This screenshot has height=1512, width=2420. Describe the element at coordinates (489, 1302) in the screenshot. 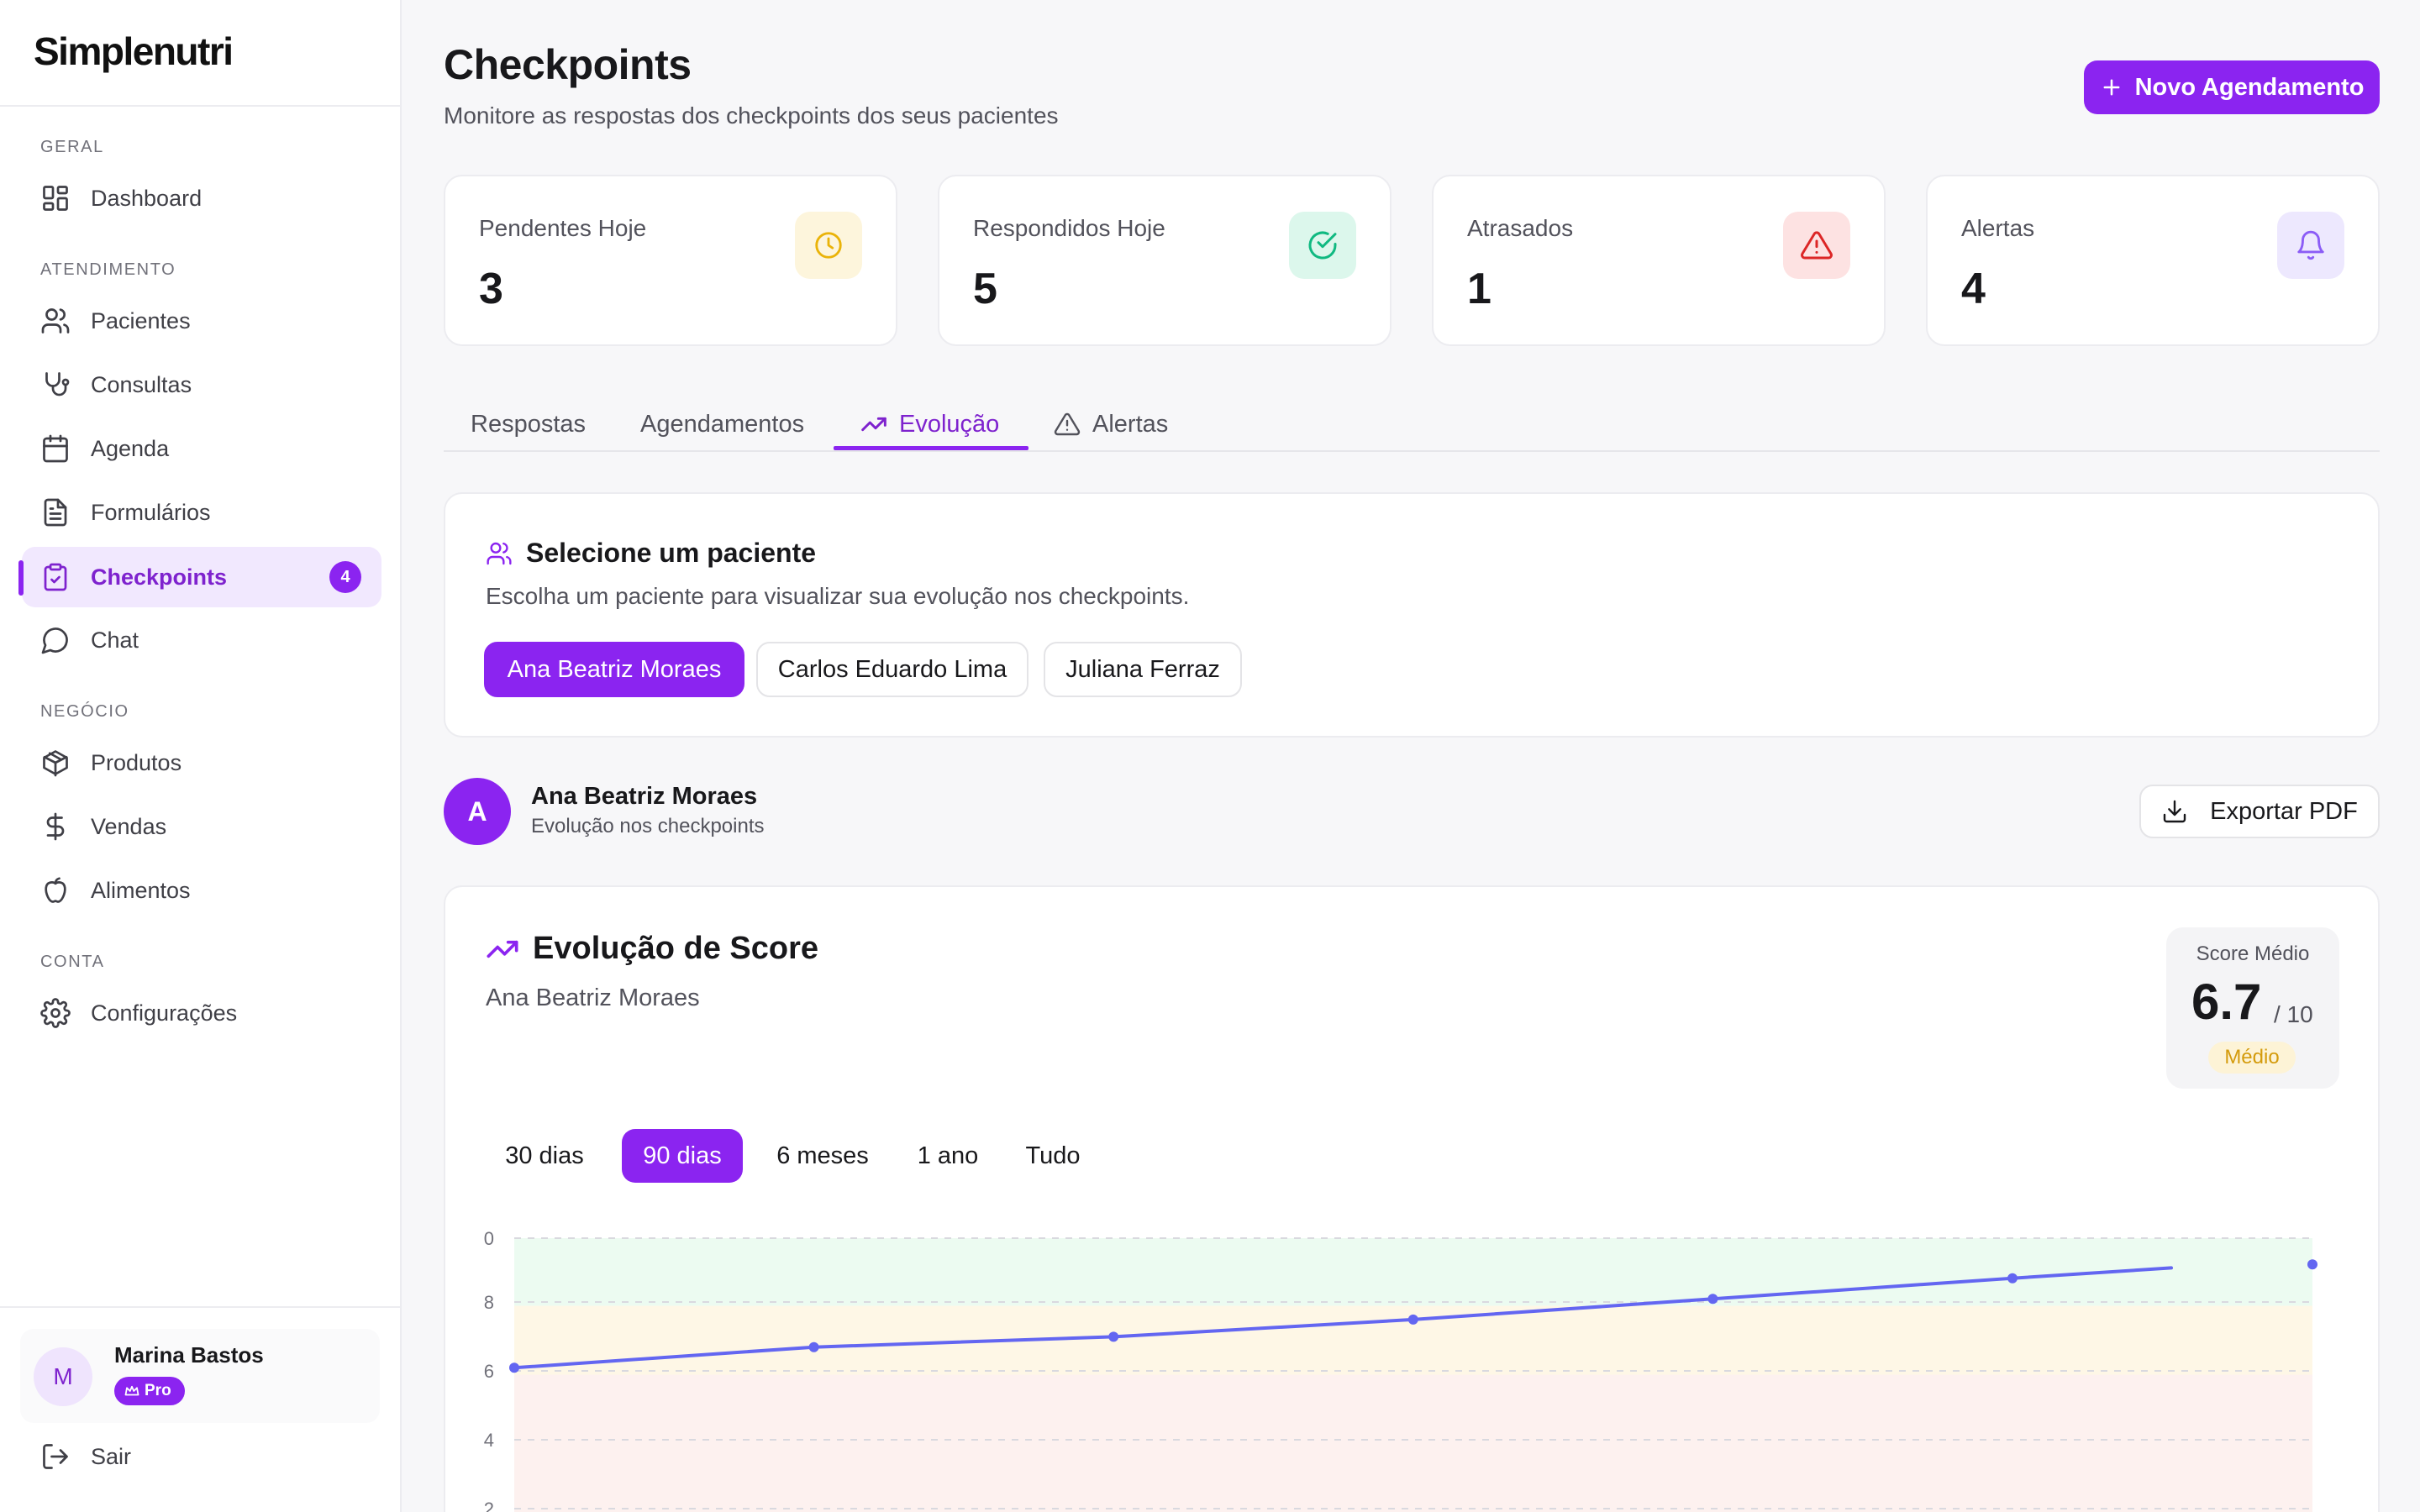

I see `chart-y-tick-label: 8` at that location.